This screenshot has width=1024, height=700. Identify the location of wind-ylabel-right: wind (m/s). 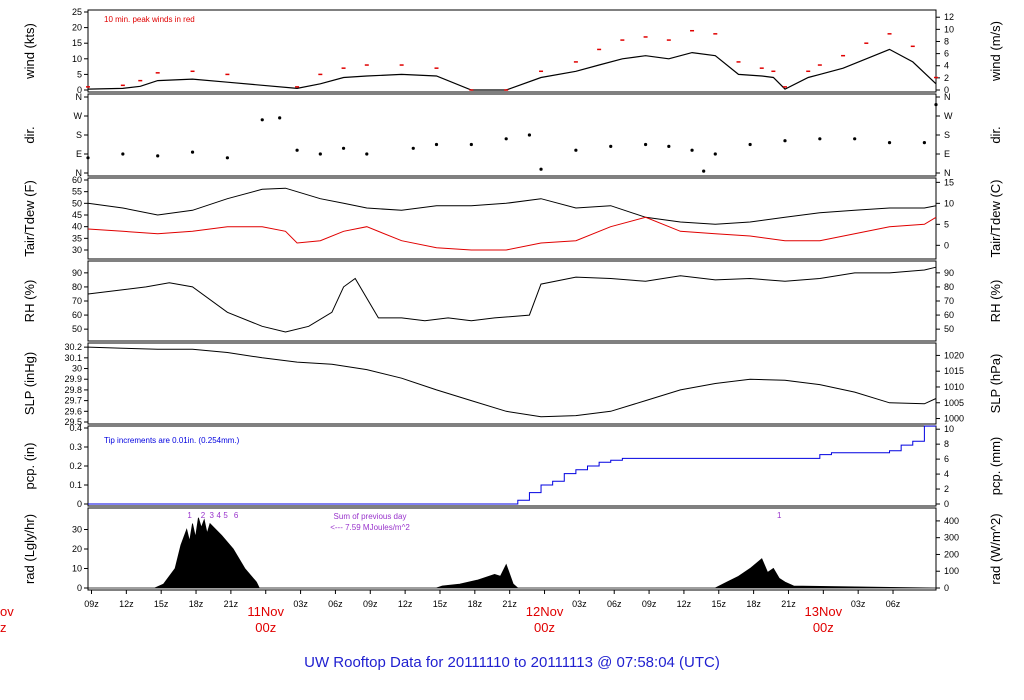
(995, 51).